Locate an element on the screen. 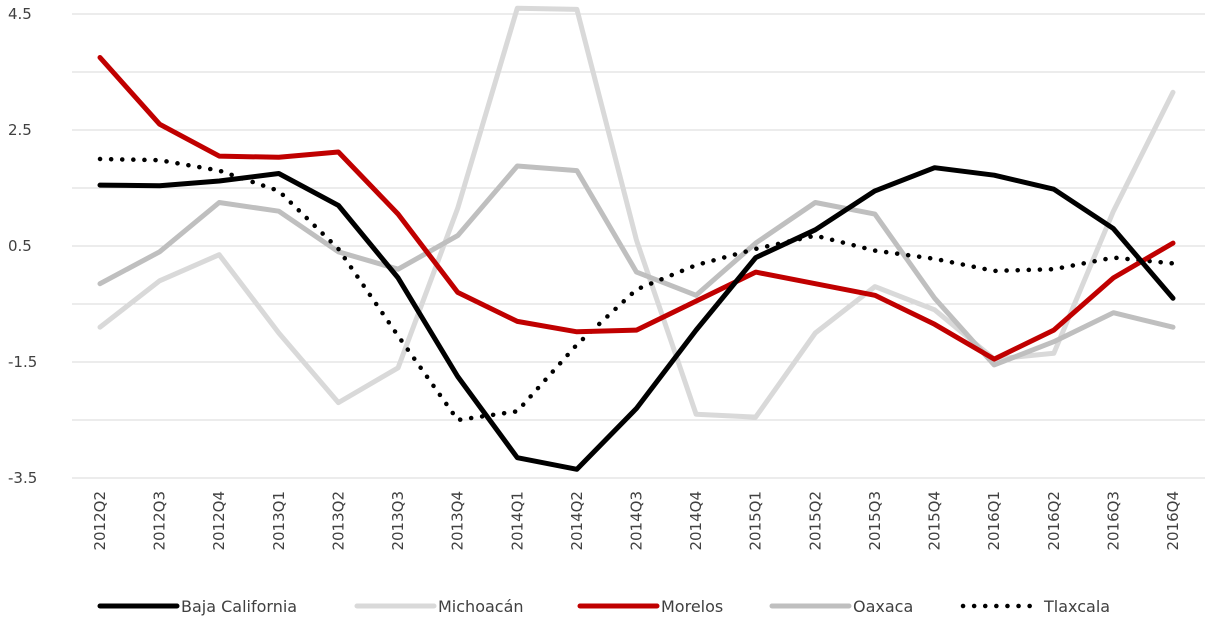 The width and height of the screenshot is (1205, 625). legend-item: Oaxaca is located at coordinates (841, 606).